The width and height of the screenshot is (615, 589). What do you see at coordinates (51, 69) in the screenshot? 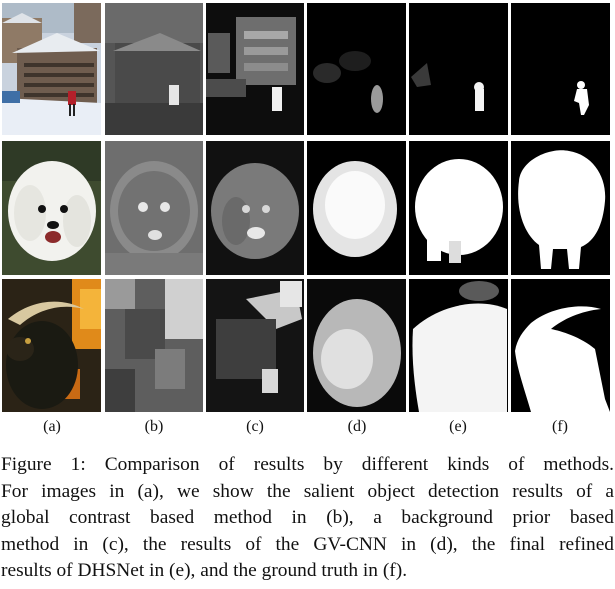
I see `image-houses-original` at bounding box center [51, 69].